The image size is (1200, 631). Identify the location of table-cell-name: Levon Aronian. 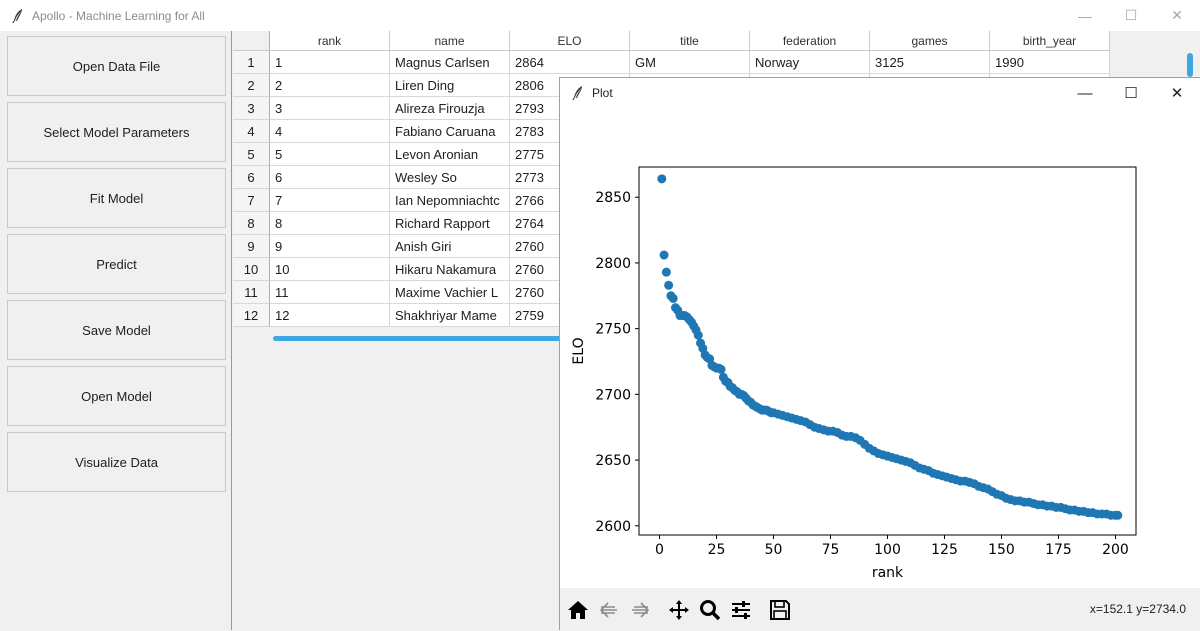
(450, 154).